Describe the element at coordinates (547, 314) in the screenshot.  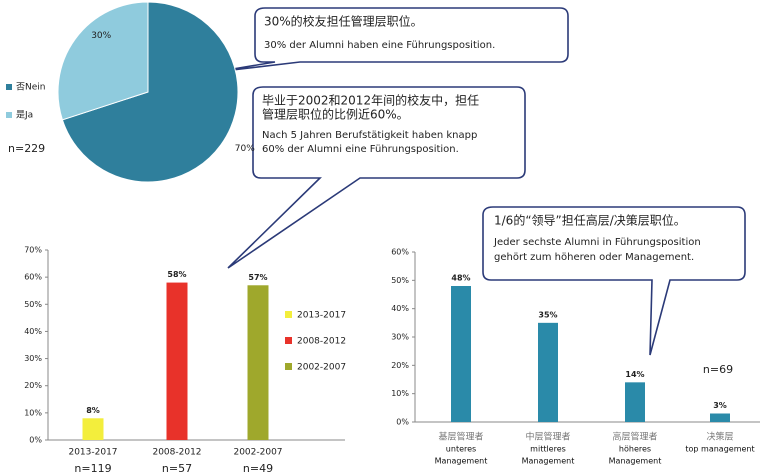
I see `bar-label: 35%` at that location.